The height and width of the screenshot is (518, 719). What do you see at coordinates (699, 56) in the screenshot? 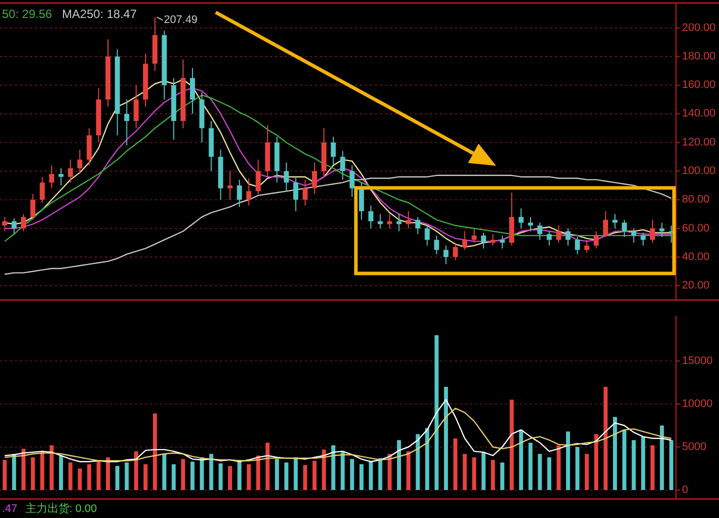
I see `y-tick-label: 180.00` at bounding box center [699, 56].